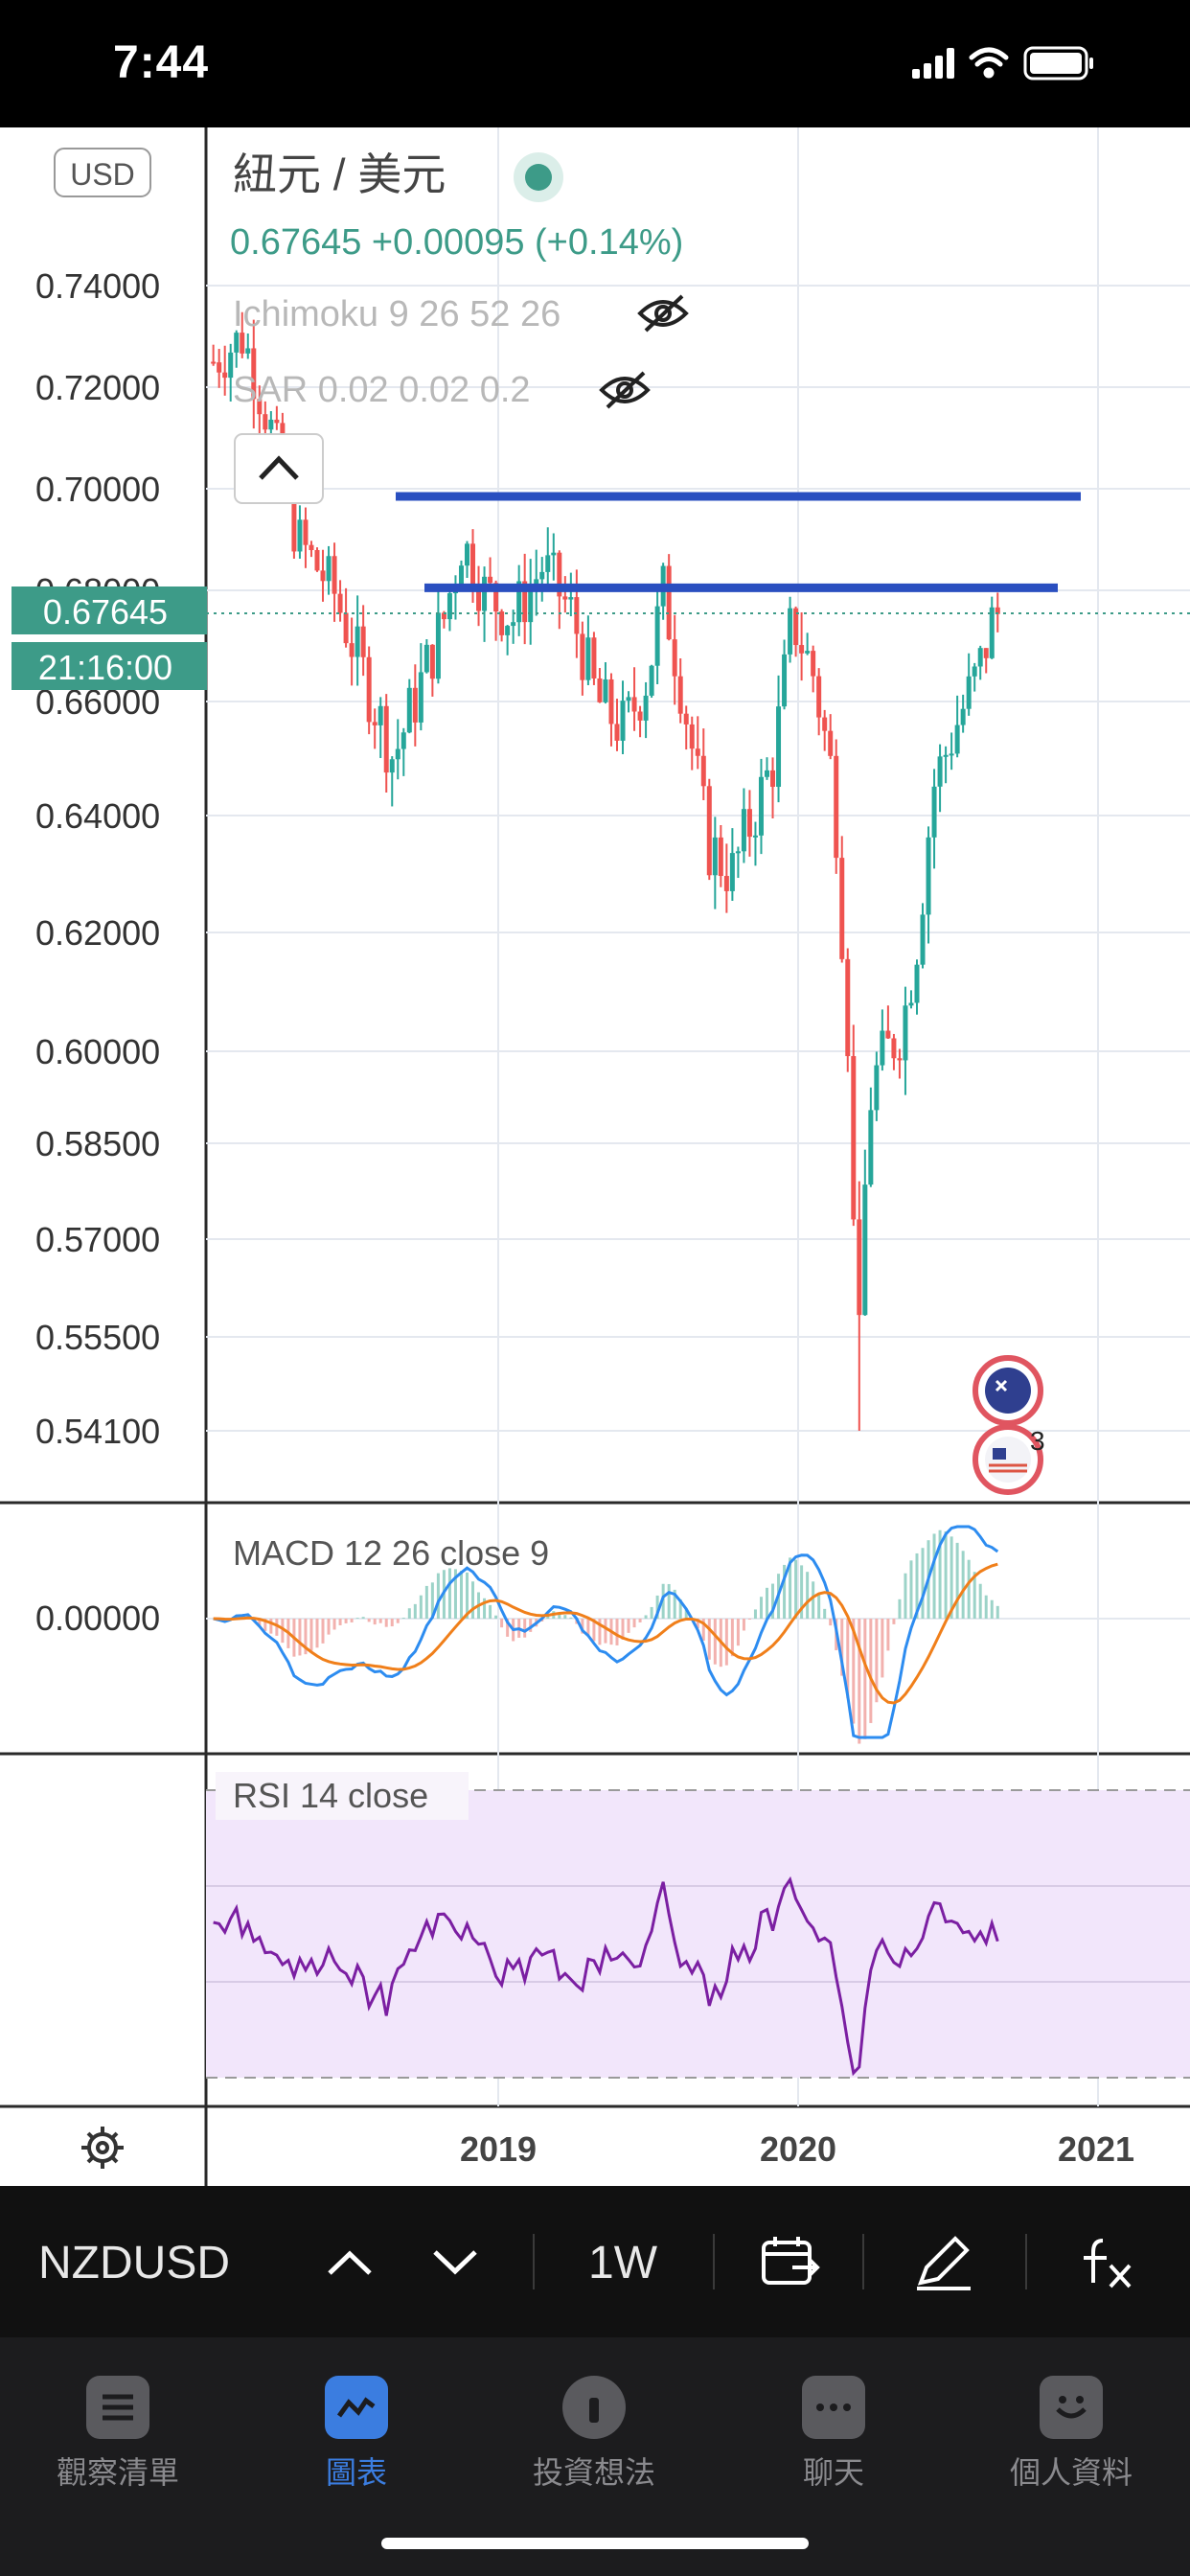 The width and height of the screenshot is (1190, 2576). Describe the element at coordinates (622, 2262) in the screenshot. I see `interval-button: 1W` at that location.